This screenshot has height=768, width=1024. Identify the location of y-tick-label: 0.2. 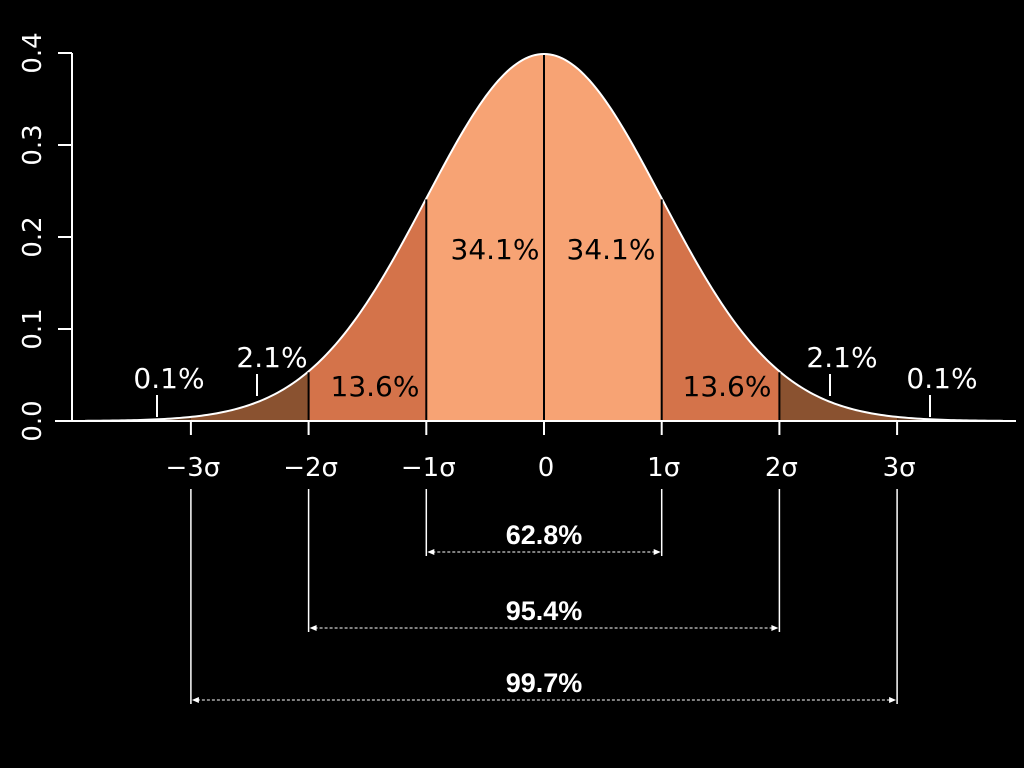
(33, 236).